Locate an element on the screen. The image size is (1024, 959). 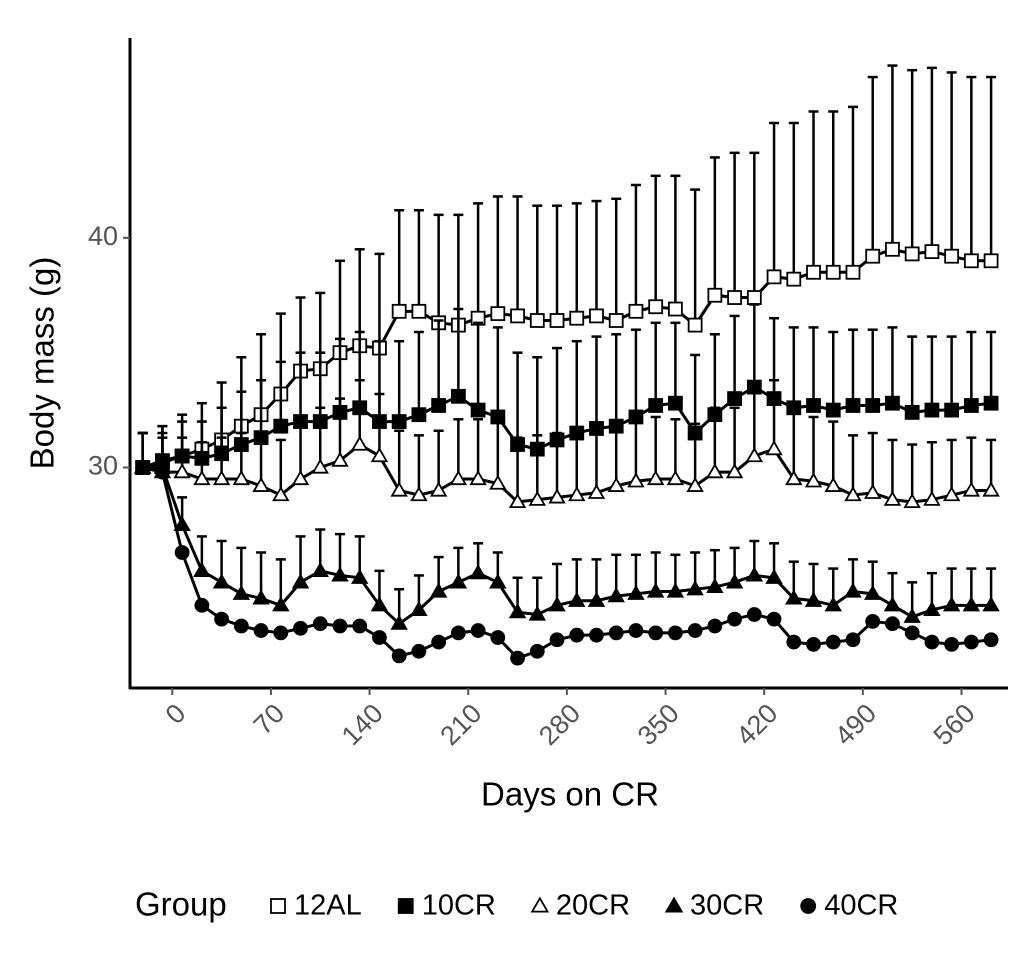
legend-label: 12AL is located at coordinates (328, 906).